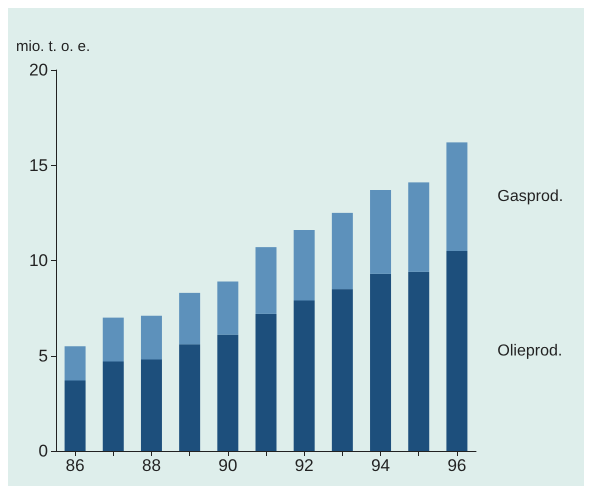 The width and height of the screenshot is (592, 494). I want to click on x-tick-label: 90, so click(228, 465).